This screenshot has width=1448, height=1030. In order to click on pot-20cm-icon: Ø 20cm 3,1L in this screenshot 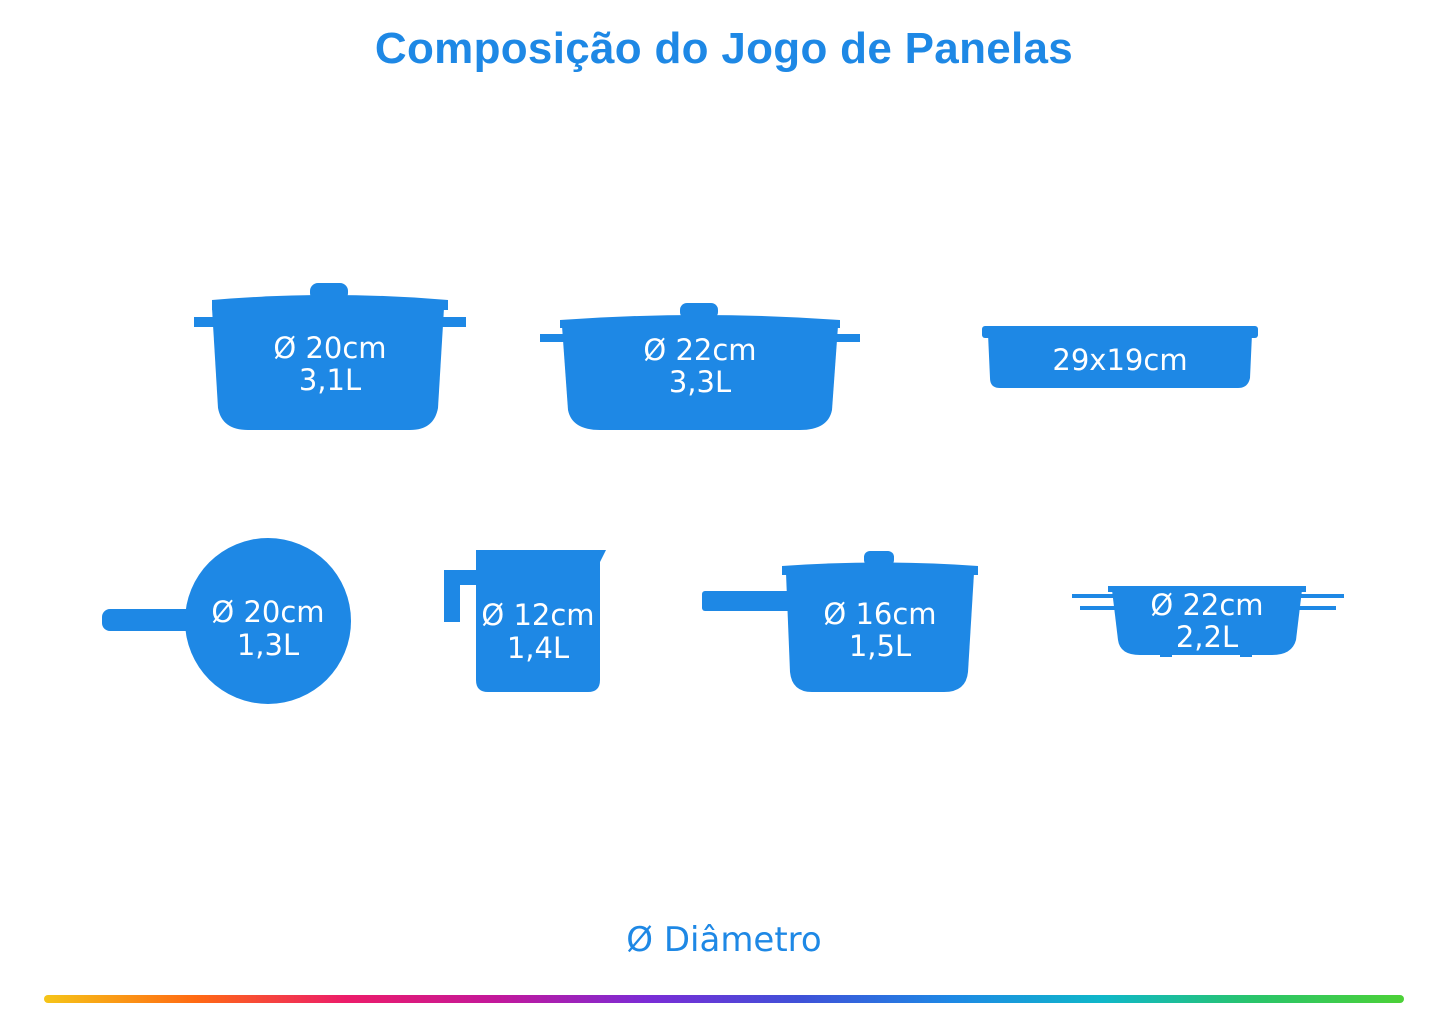, I will do `click(330, 356)`.